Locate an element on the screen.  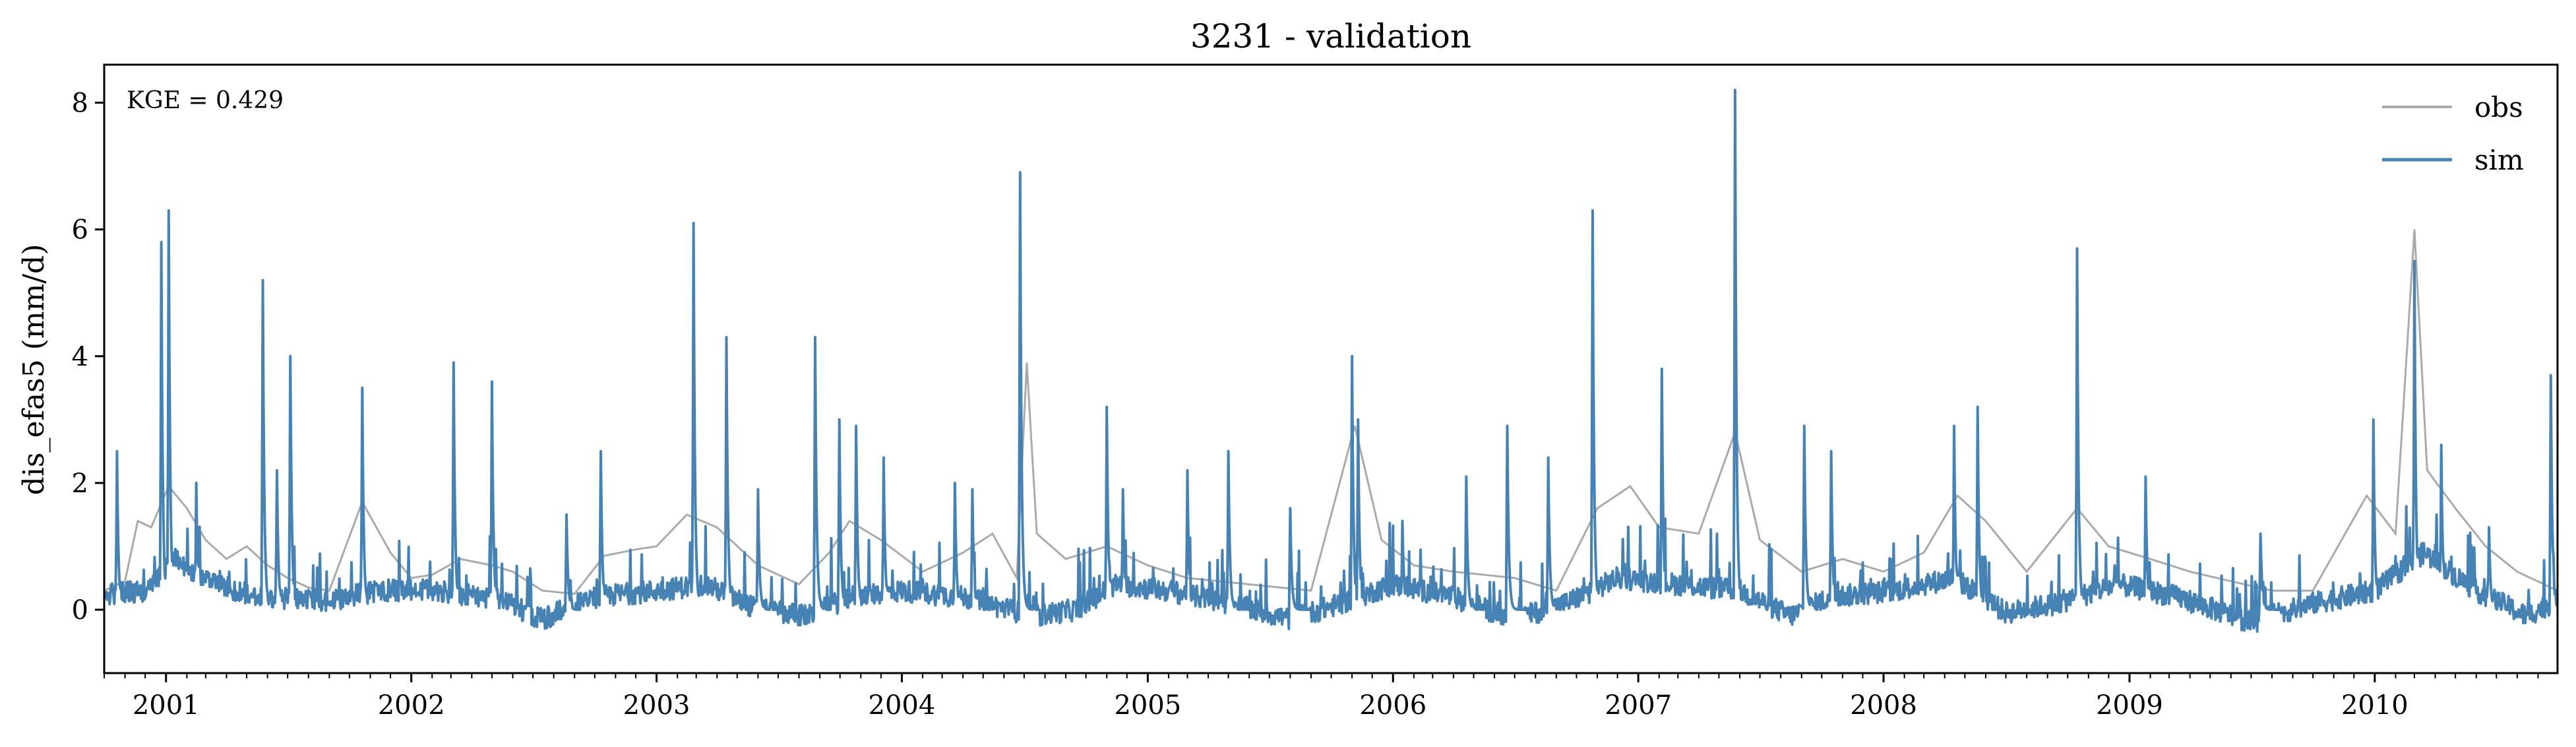
x-tick-label: 2004 is located at coordinates (902, 705).